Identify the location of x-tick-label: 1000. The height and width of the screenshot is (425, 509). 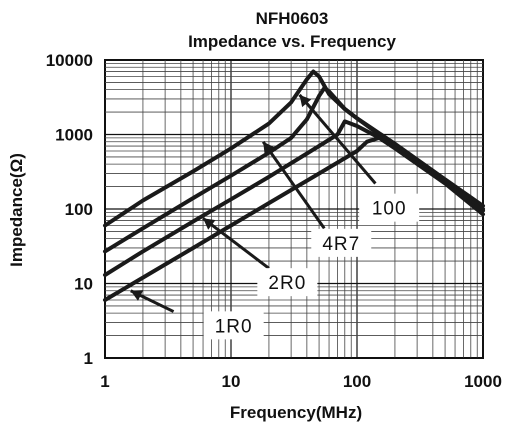
(483, 381).